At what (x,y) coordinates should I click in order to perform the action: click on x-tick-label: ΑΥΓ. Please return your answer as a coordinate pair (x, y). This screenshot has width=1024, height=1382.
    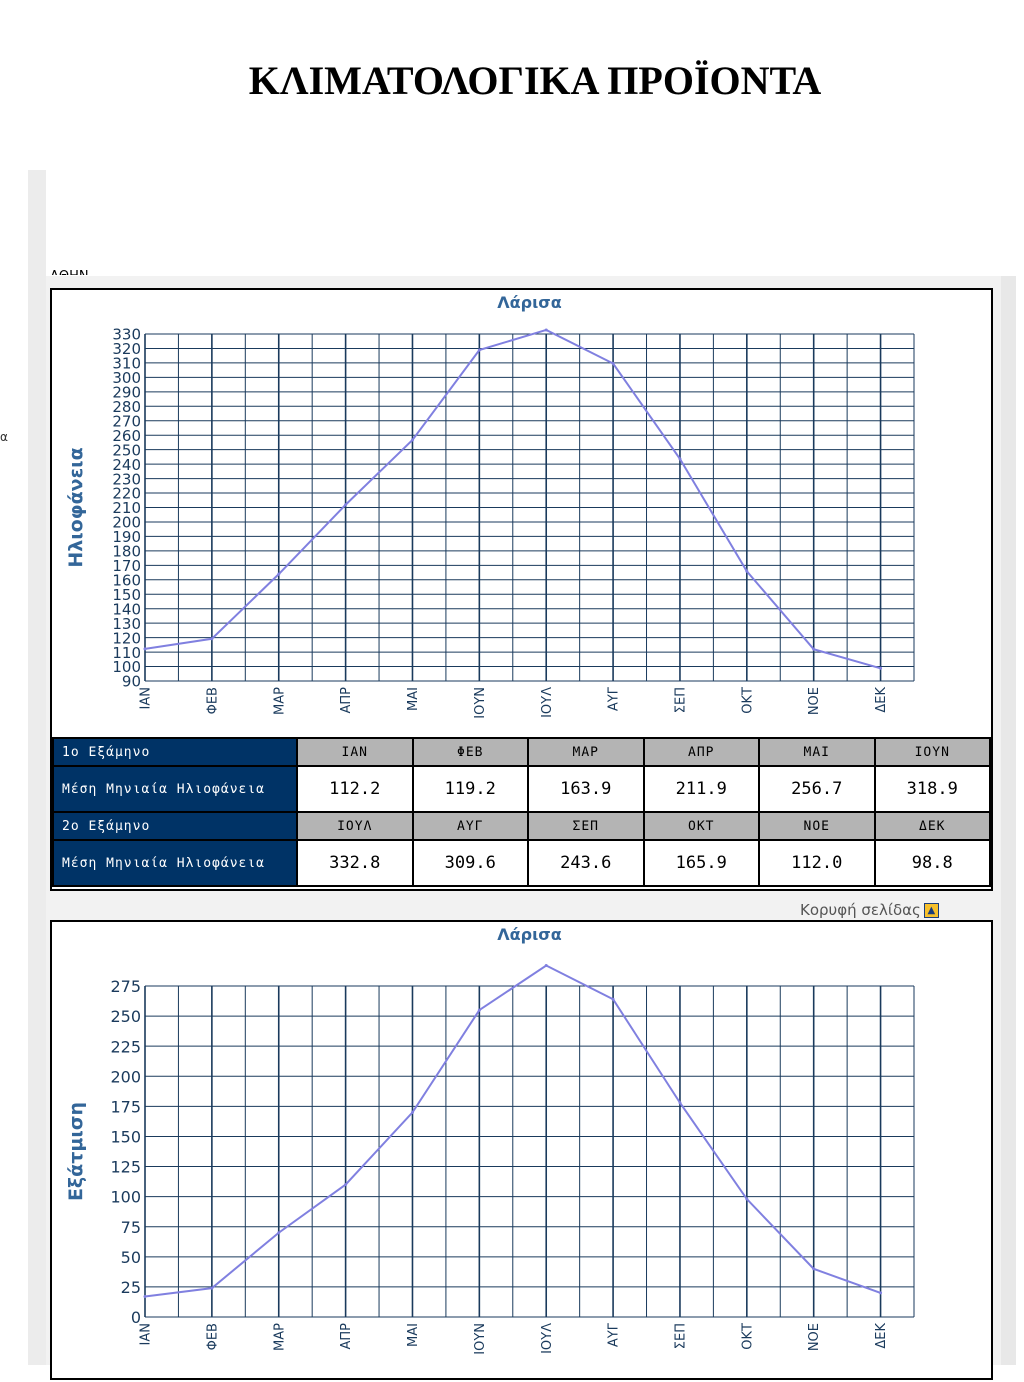
    Looking at the image, I should click on (614, 698).